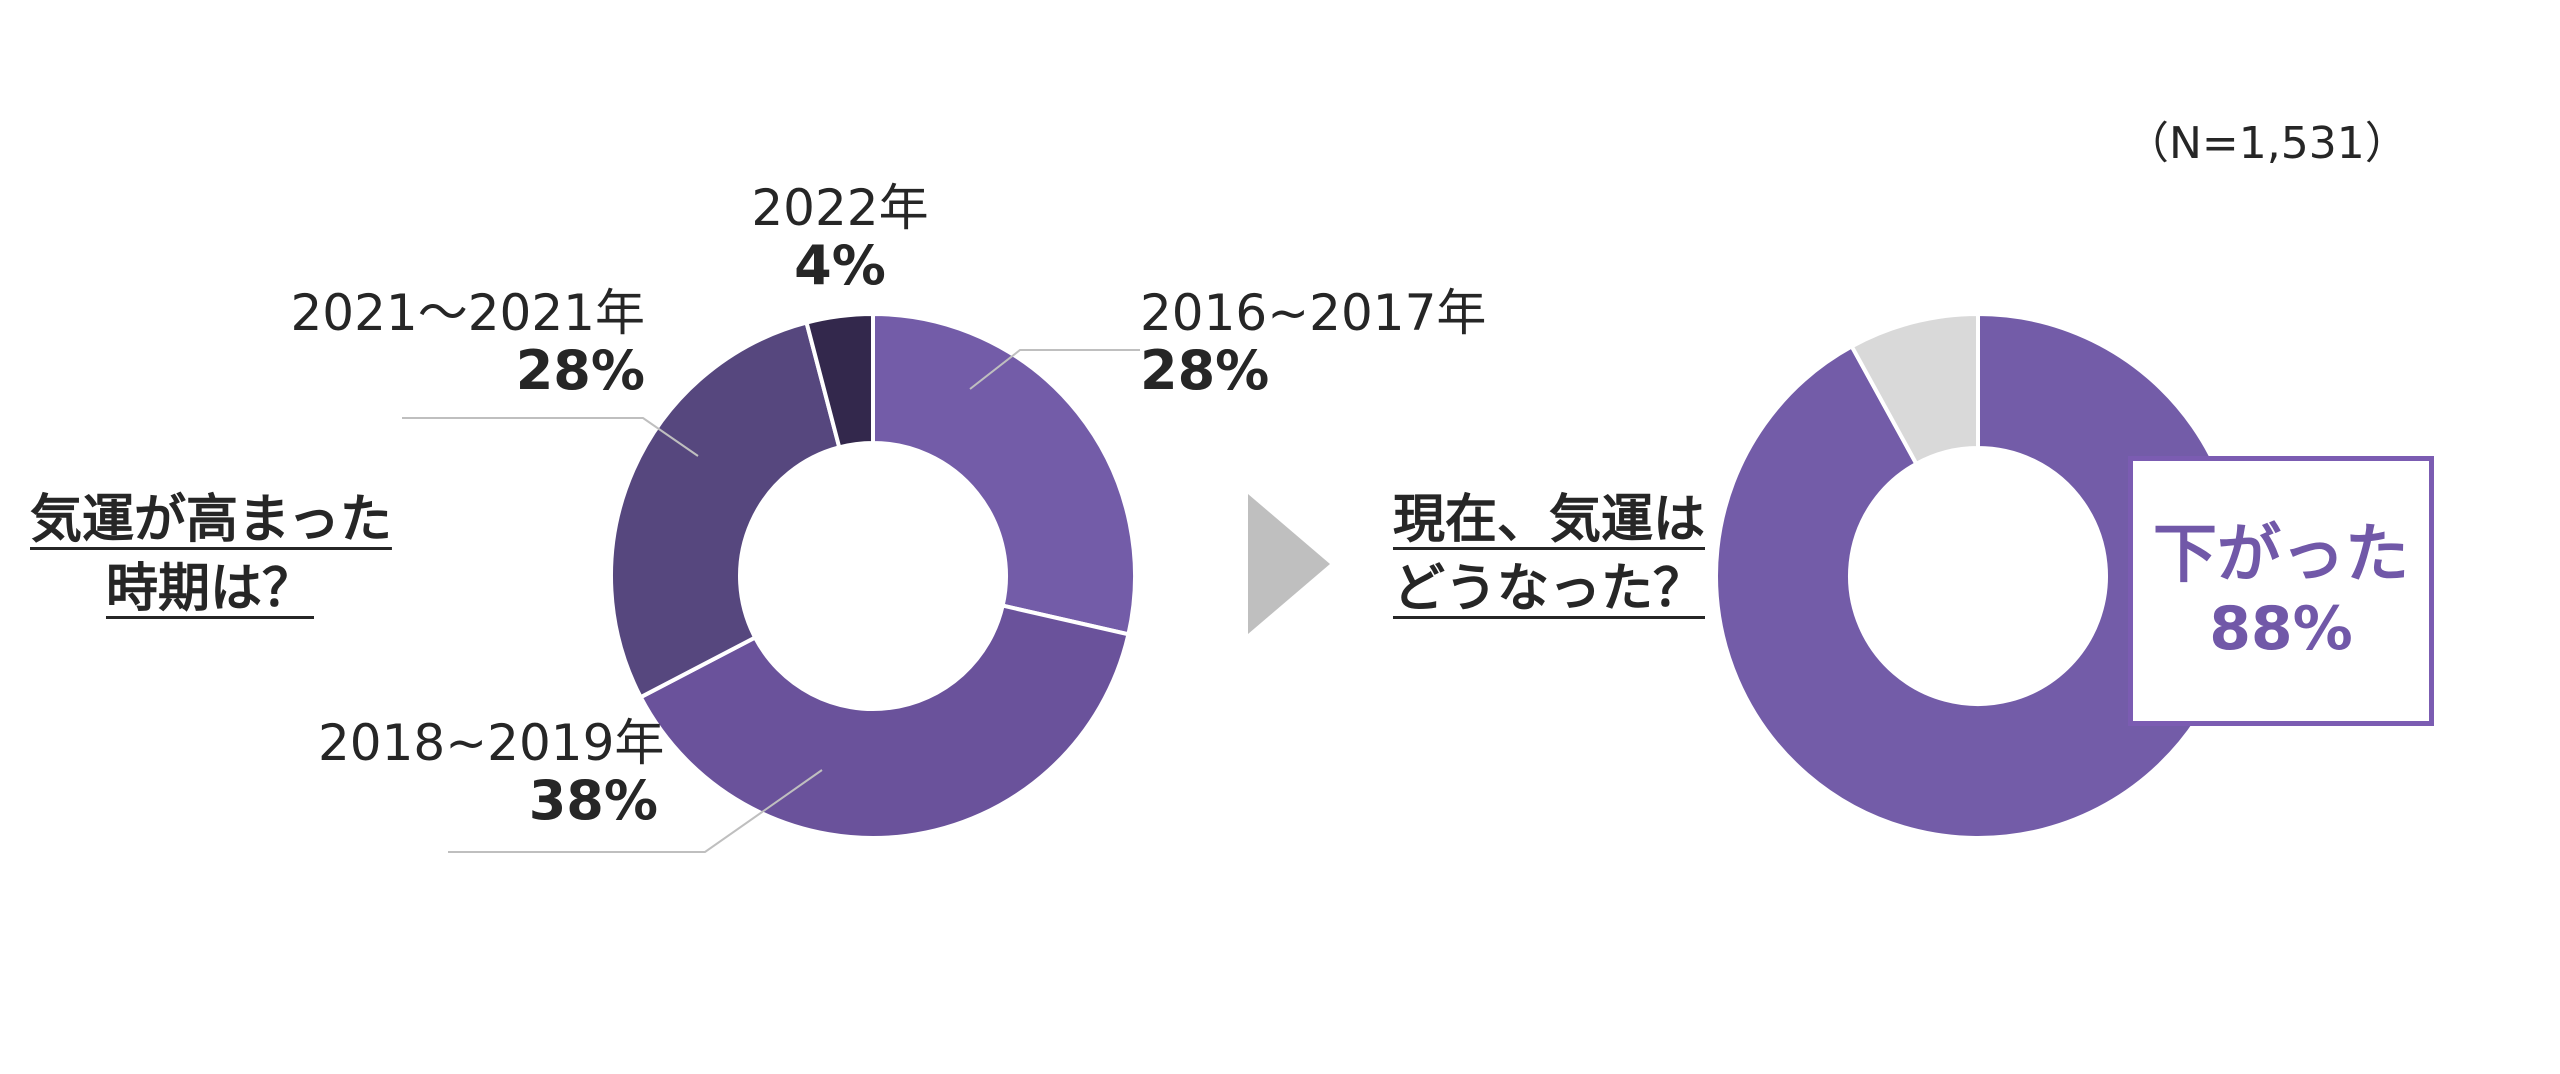  What do you see at coordinates (2267, 143) in the screenshot?
I see `sample-size-note: （N=1,531）` at bounding box center [2267, 143].